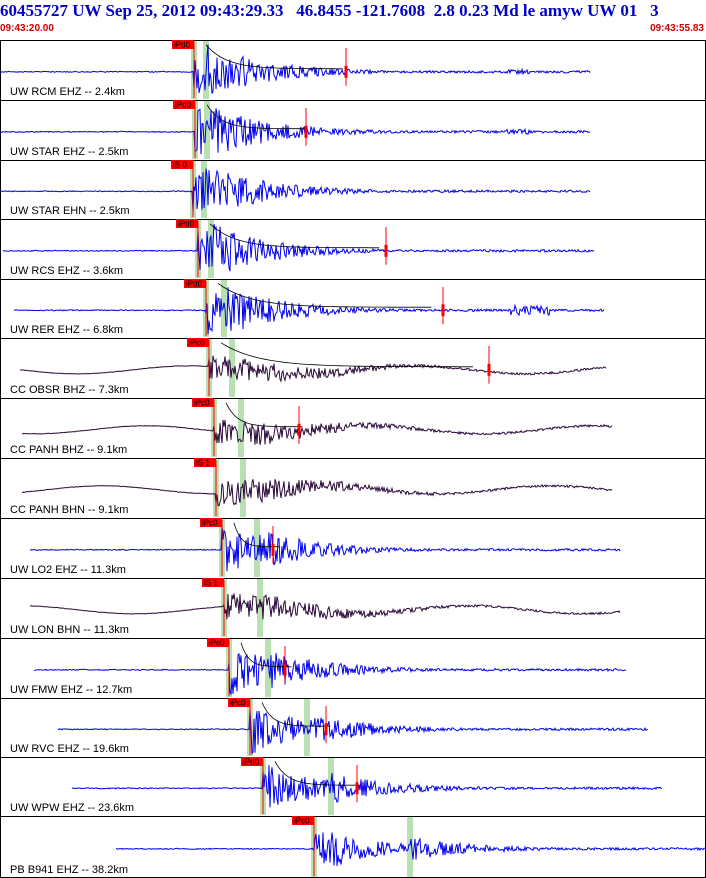 This screenshot has height=878, width=706. Describe the element at coordinates (68, 570) in the screenshot. I see `station-label: UW LO2 EHZ -- 11.3km` at that location.